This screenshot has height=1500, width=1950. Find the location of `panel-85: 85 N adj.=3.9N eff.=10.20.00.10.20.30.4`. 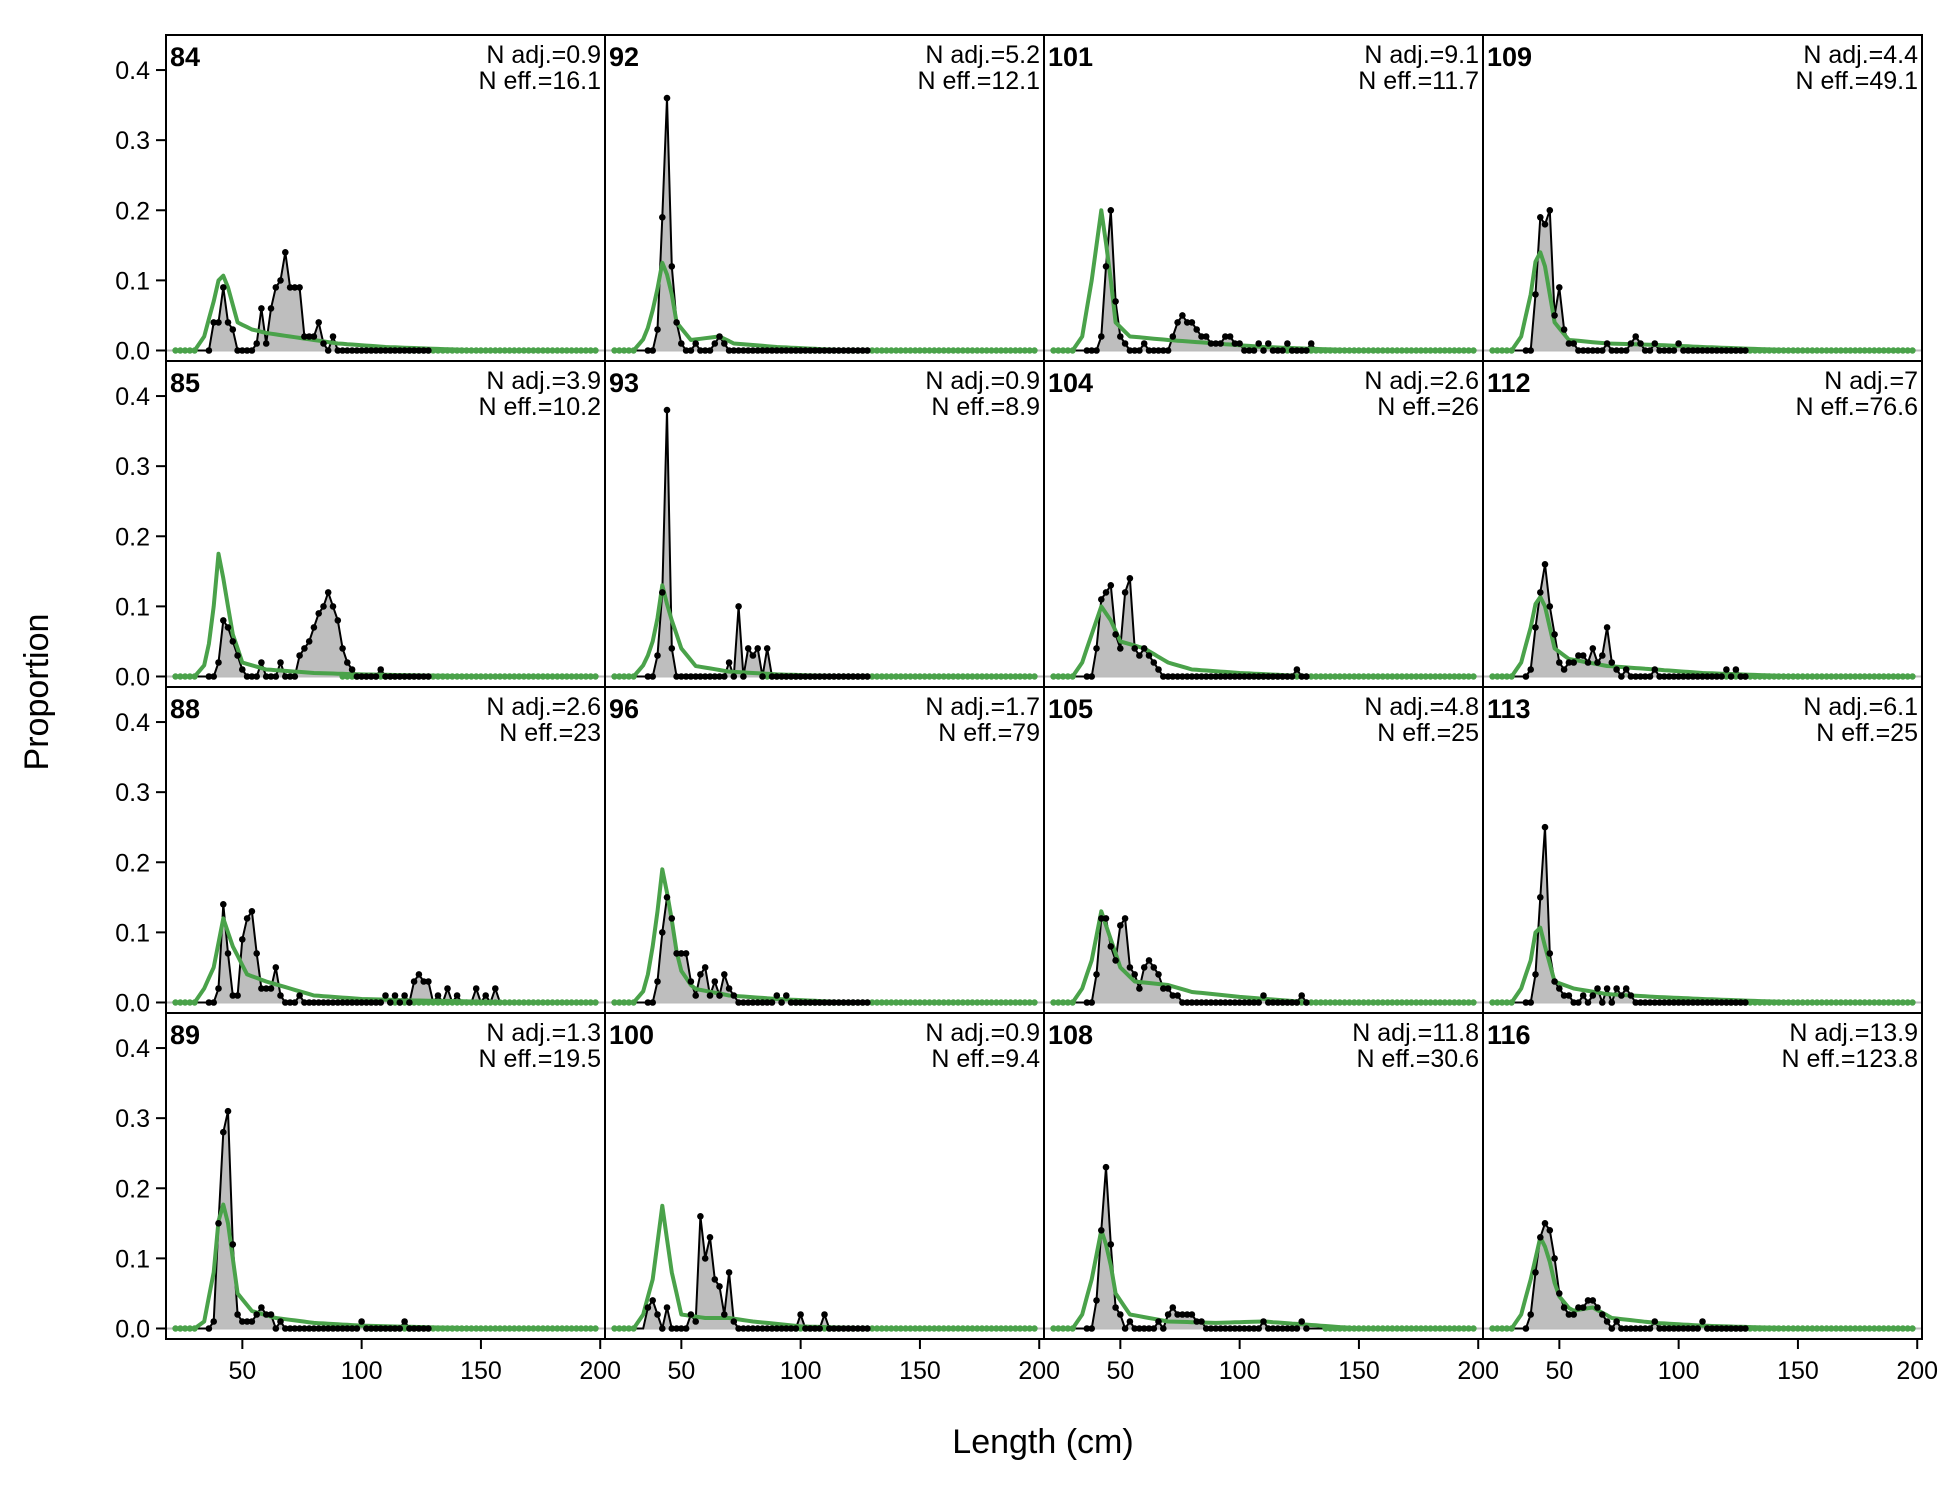

panel-85: 85 N adj.=3.9N eff.=10.20.00.10.20.30.4 is located at coordinates (360, 525).